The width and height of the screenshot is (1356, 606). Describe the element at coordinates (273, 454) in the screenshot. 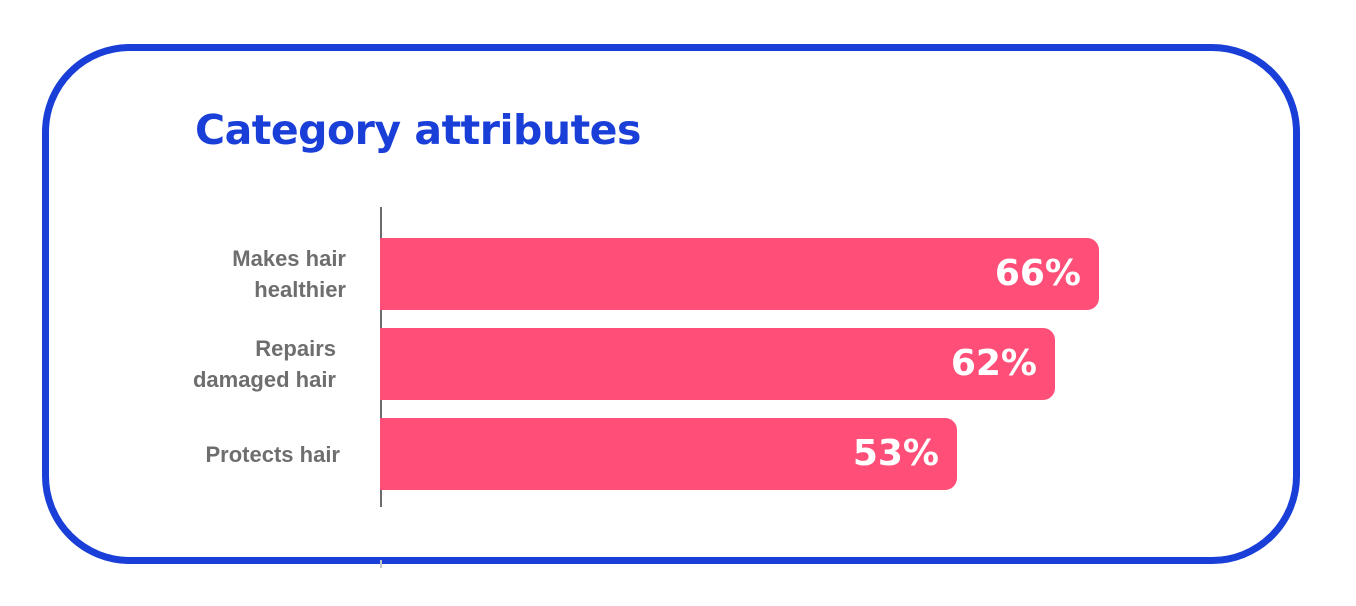

I see `category-label: Protects hair` at that location.